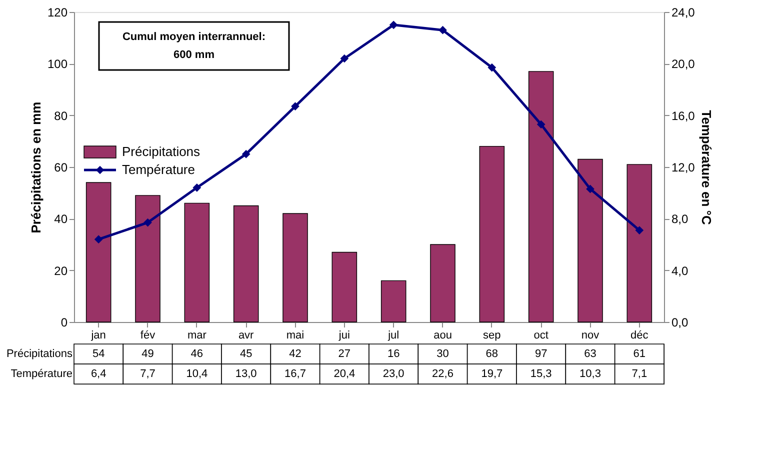  Describe the element at coordinates (197, 336) in the screenshot. I see `x-tick-label: mar` at that location.